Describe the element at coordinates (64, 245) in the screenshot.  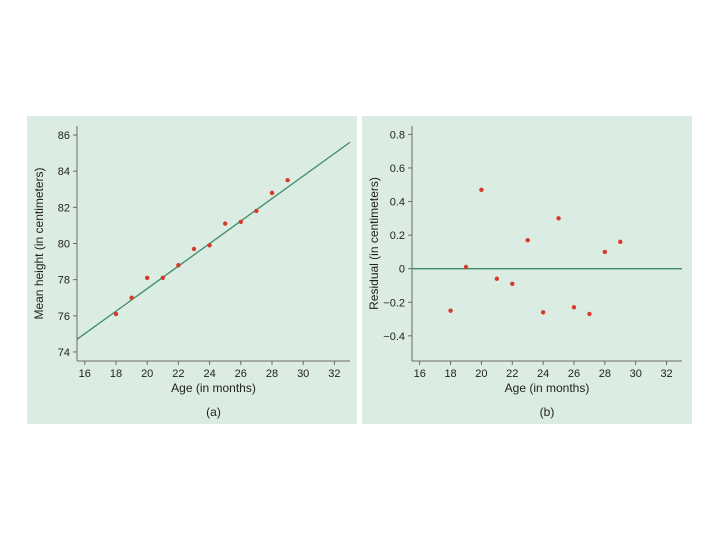
I see `y-tick-label: 80` at that location.